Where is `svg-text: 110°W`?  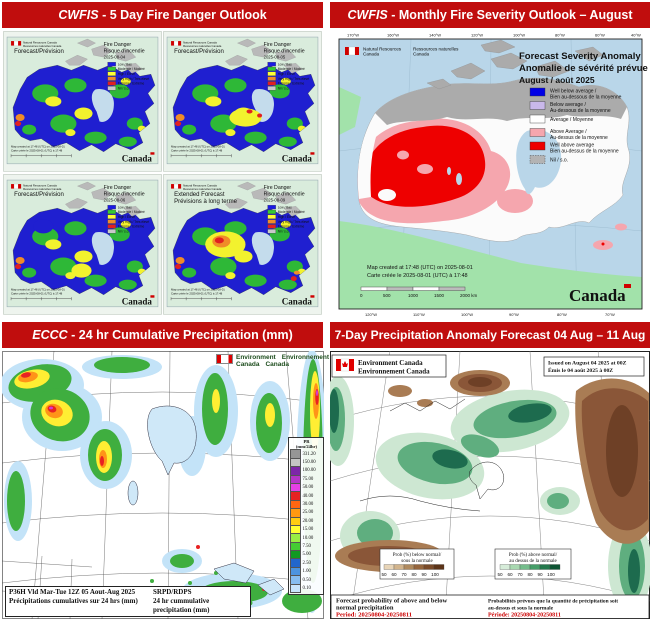
svg-text: 110°W is located at coordinates (419, 314).